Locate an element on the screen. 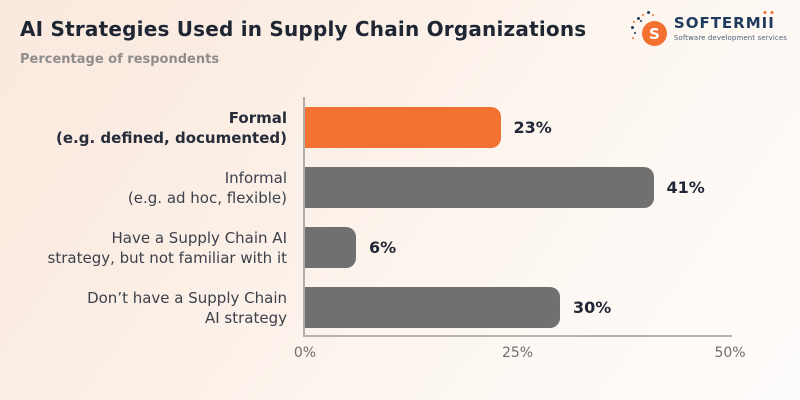  logo-monogram-letter: S is located at coordinates (654, 33).